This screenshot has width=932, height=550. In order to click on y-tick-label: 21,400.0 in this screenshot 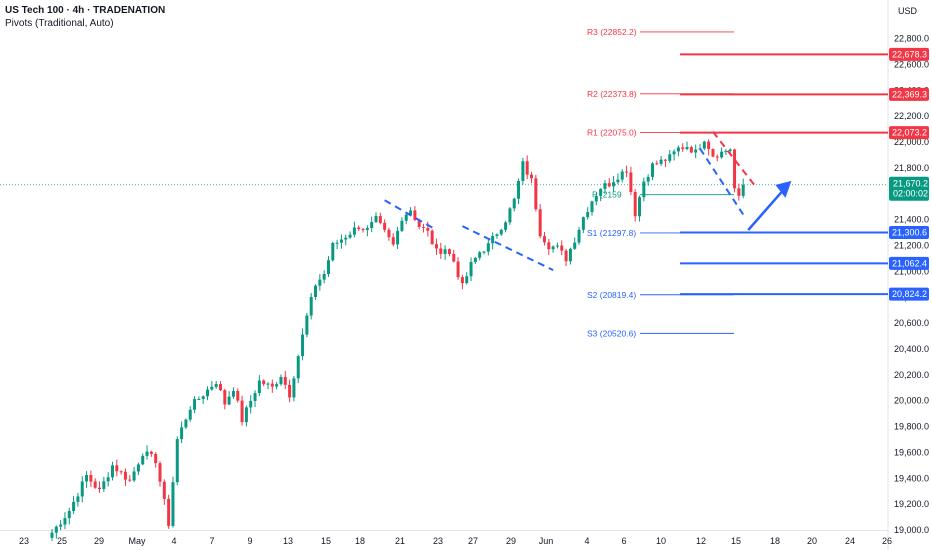, I will do `click(911, 220)`.